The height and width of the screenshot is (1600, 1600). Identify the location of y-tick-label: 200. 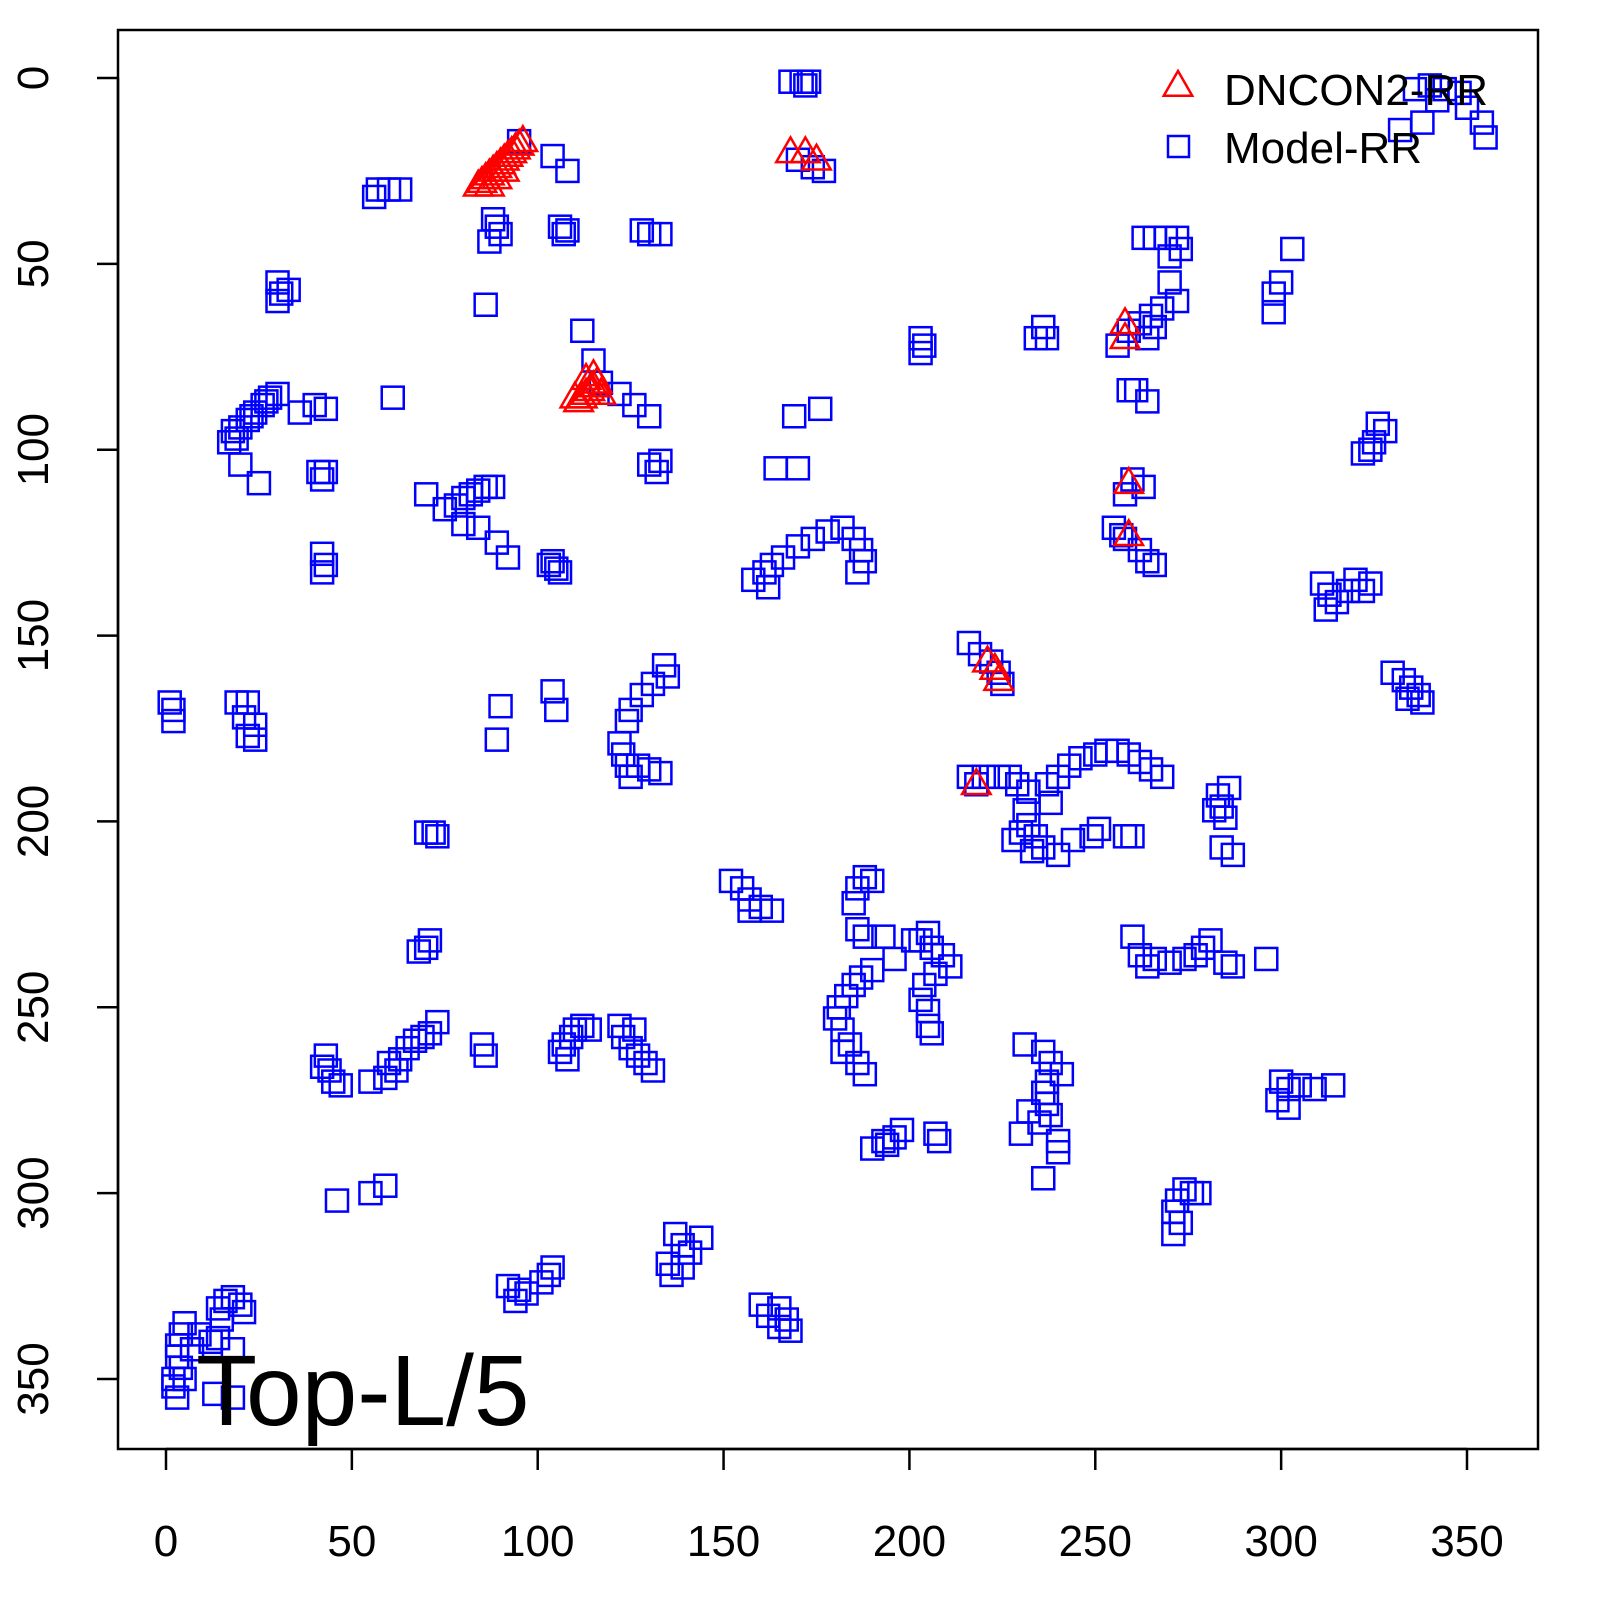
(33, 821).